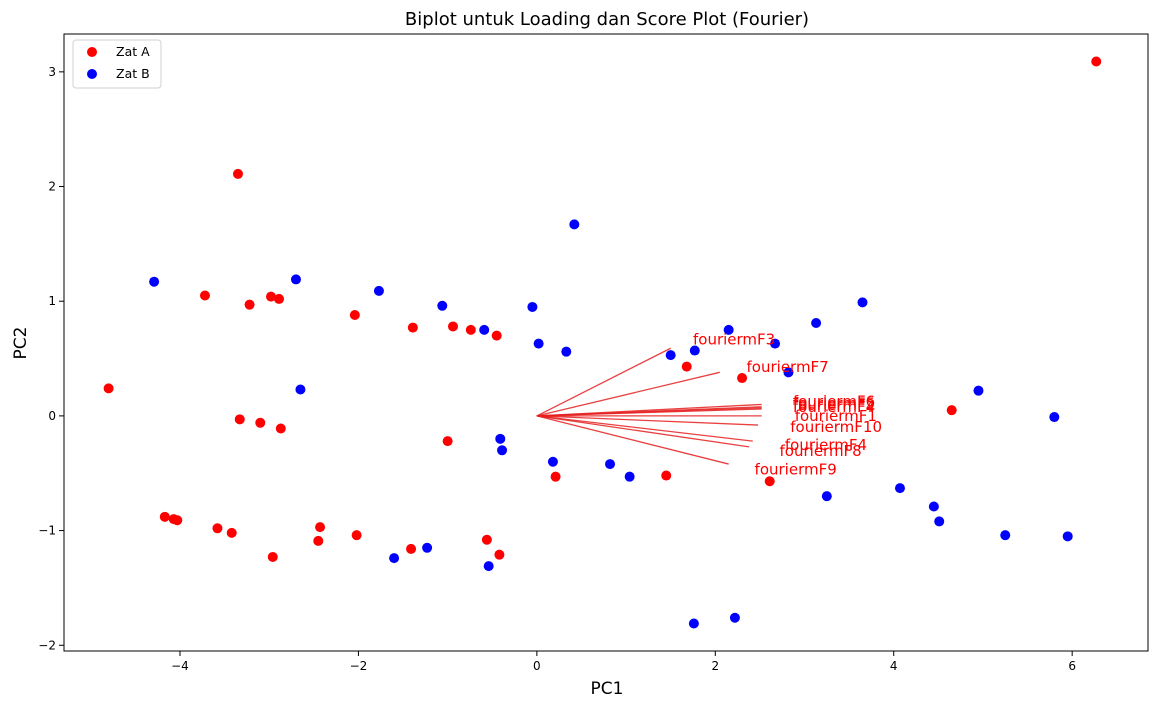 The image size is (1159, 707). I want to click on y-tick-label: −2, so click(47, 645).